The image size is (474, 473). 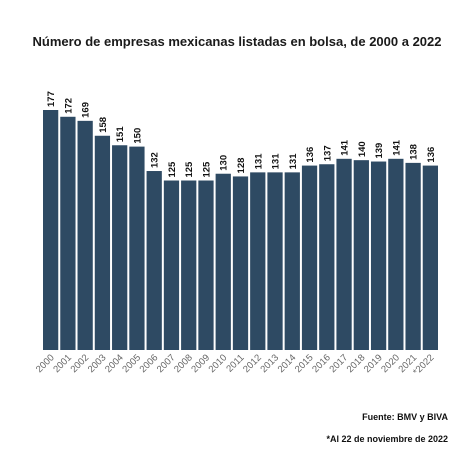 What do you see at coordinates (137, 248) in the screenshot?
I see `bar-2005` at bounding box center [137, 248].